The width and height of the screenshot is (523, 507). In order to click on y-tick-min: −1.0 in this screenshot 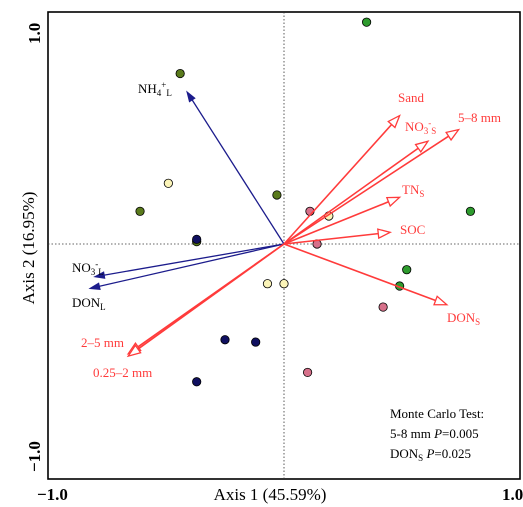, I will do `click(34, 456)`.